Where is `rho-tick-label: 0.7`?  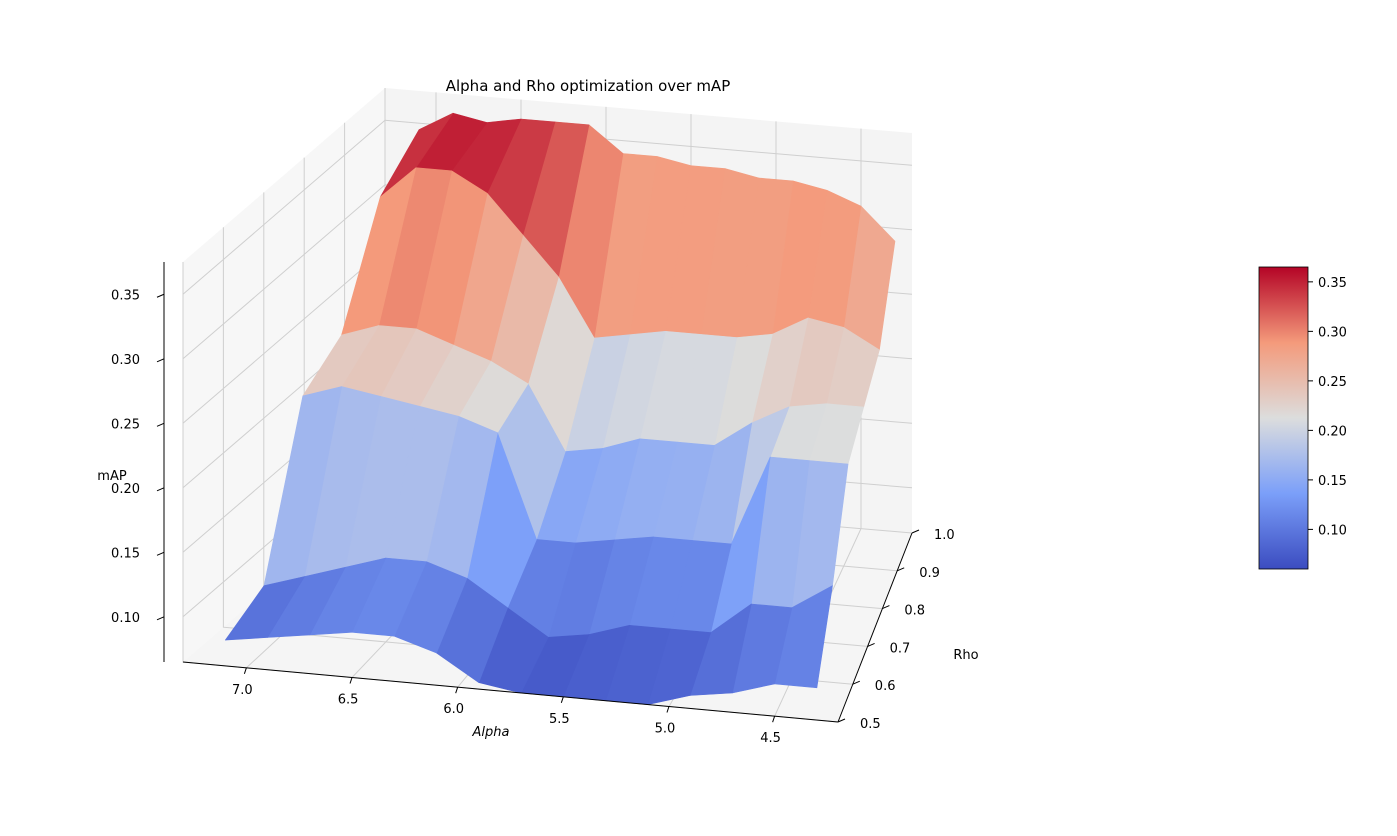
rho-tick-label: 0.7 is located at coordinates (900, 648).